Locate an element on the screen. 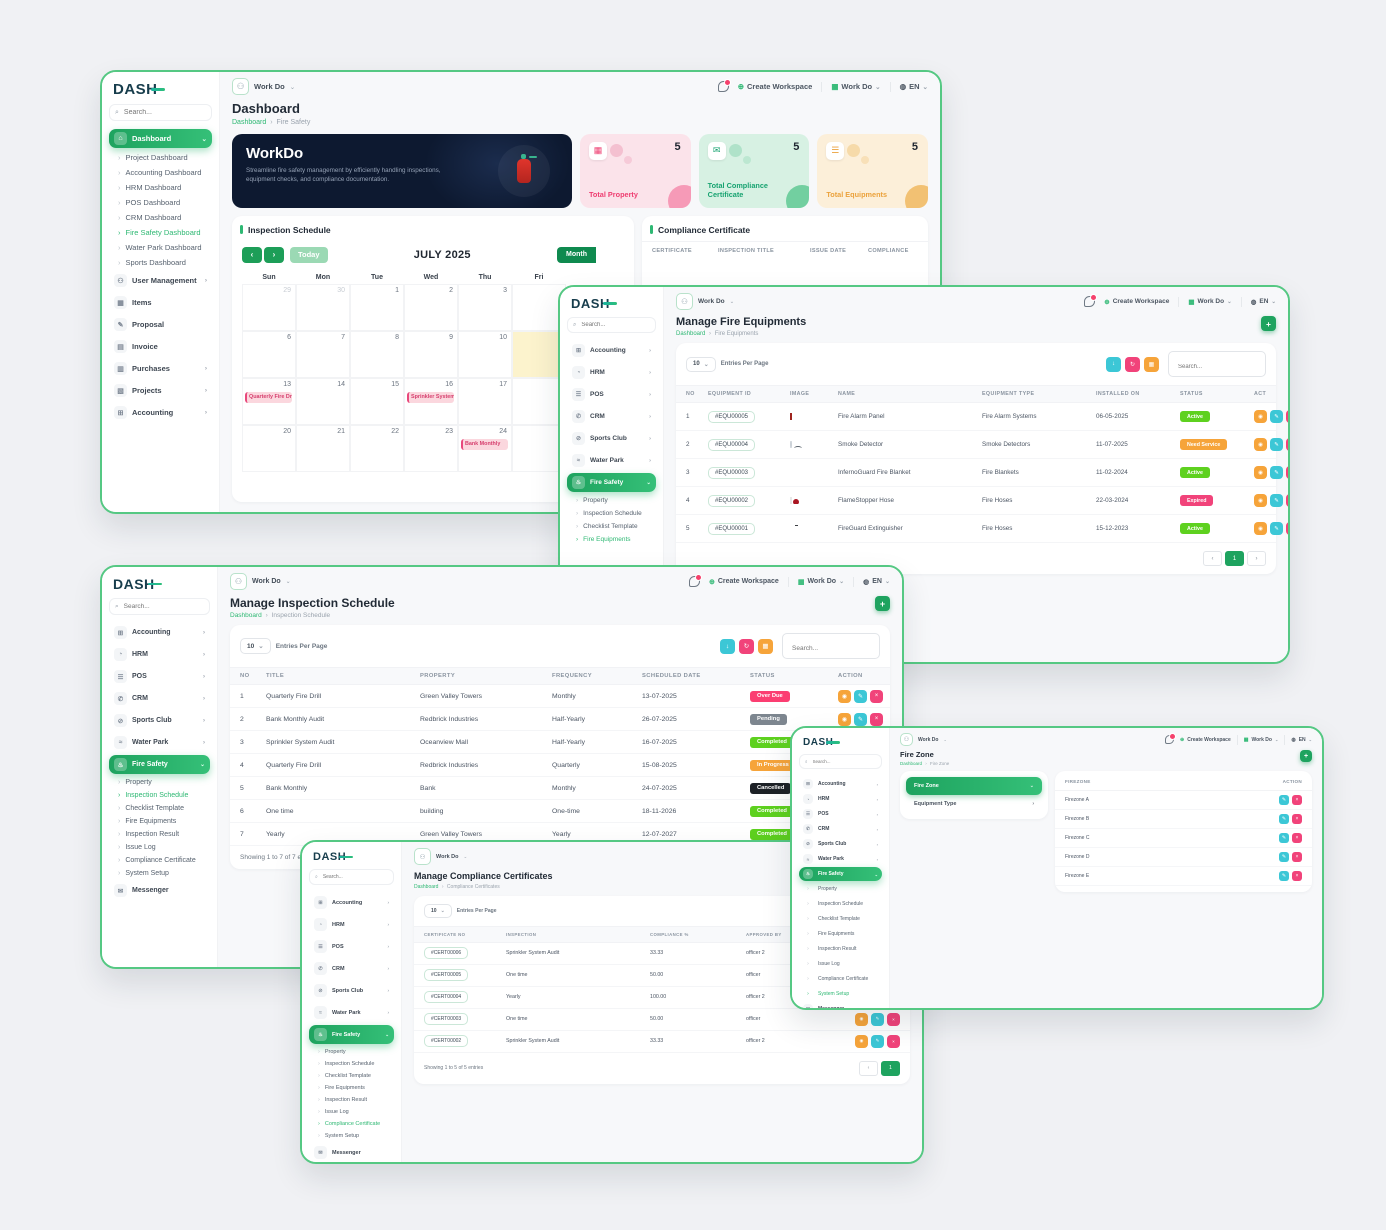 The height and width of the screenshot is (1230, 1386). equipment-id: #EQU00003 is located at coordinates (732, 472).